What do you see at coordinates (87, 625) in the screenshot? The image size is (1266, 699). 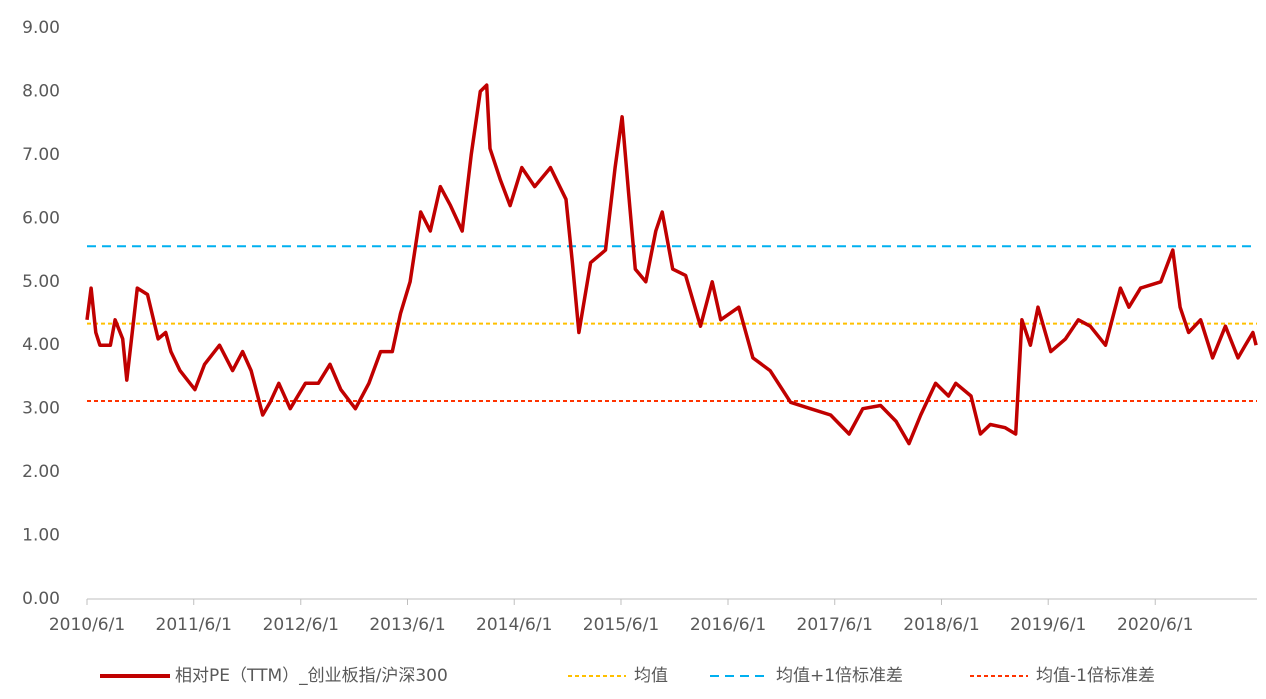 I see `x-tick-label: 2010/6/1` at bounding box center [87, 625].